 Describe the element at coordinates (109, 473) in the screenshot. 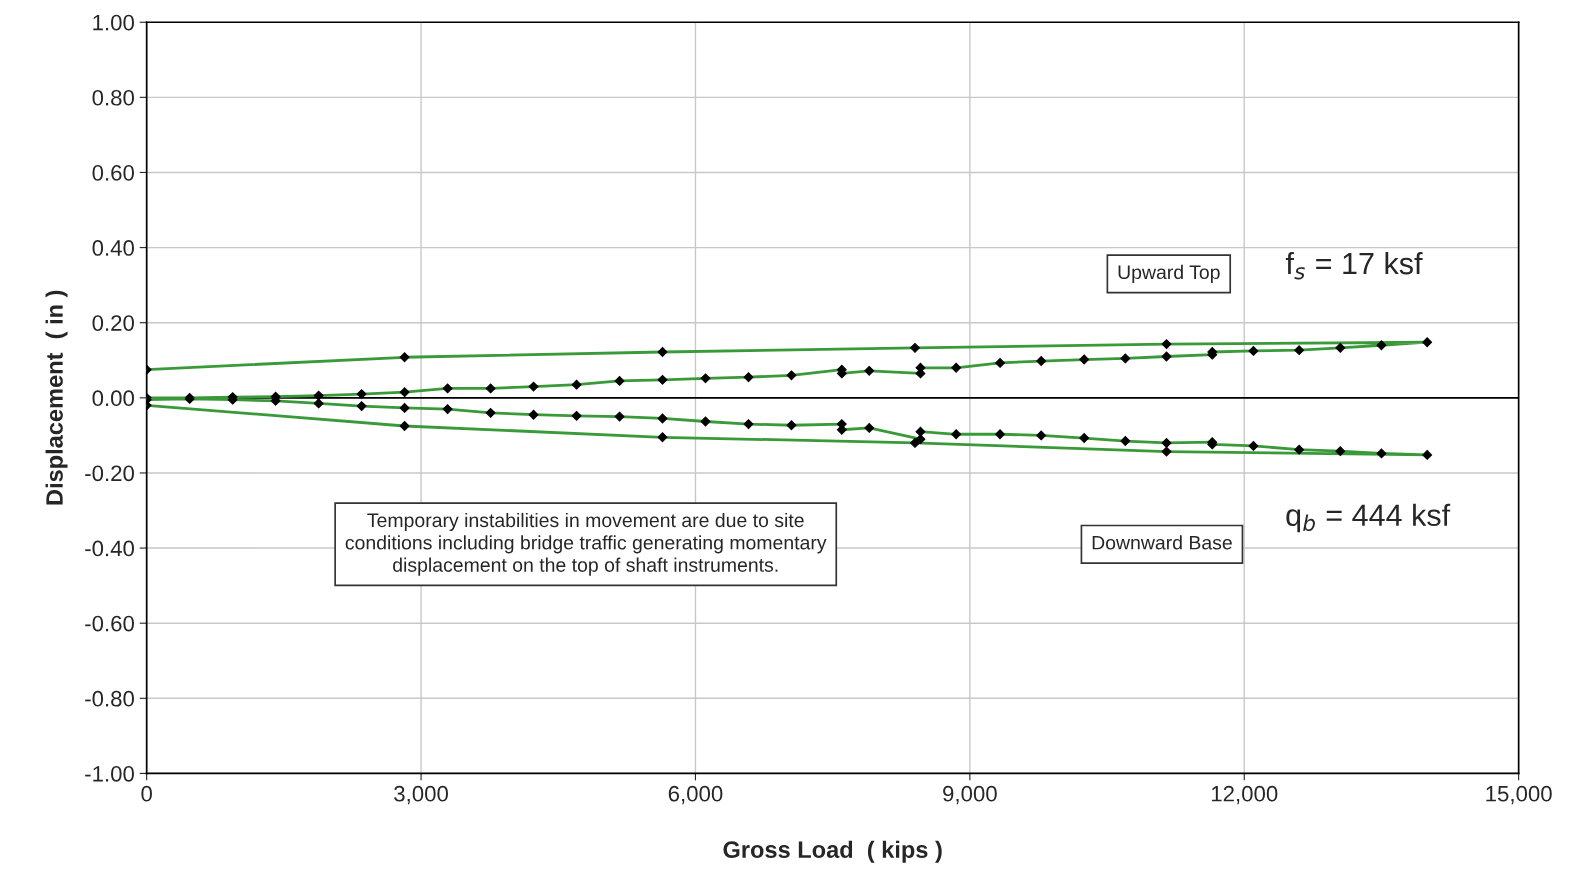

I see `y-tick-label: -0.20` at that location.